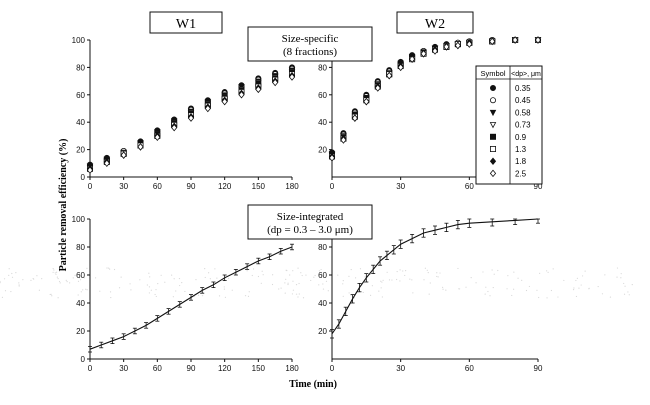 Image resolution: width=650 pixels, height=405 pixels. Describe the element at coordinates (493, 161) in the screenshot. I see `legend-symbol-1.8` at that location.